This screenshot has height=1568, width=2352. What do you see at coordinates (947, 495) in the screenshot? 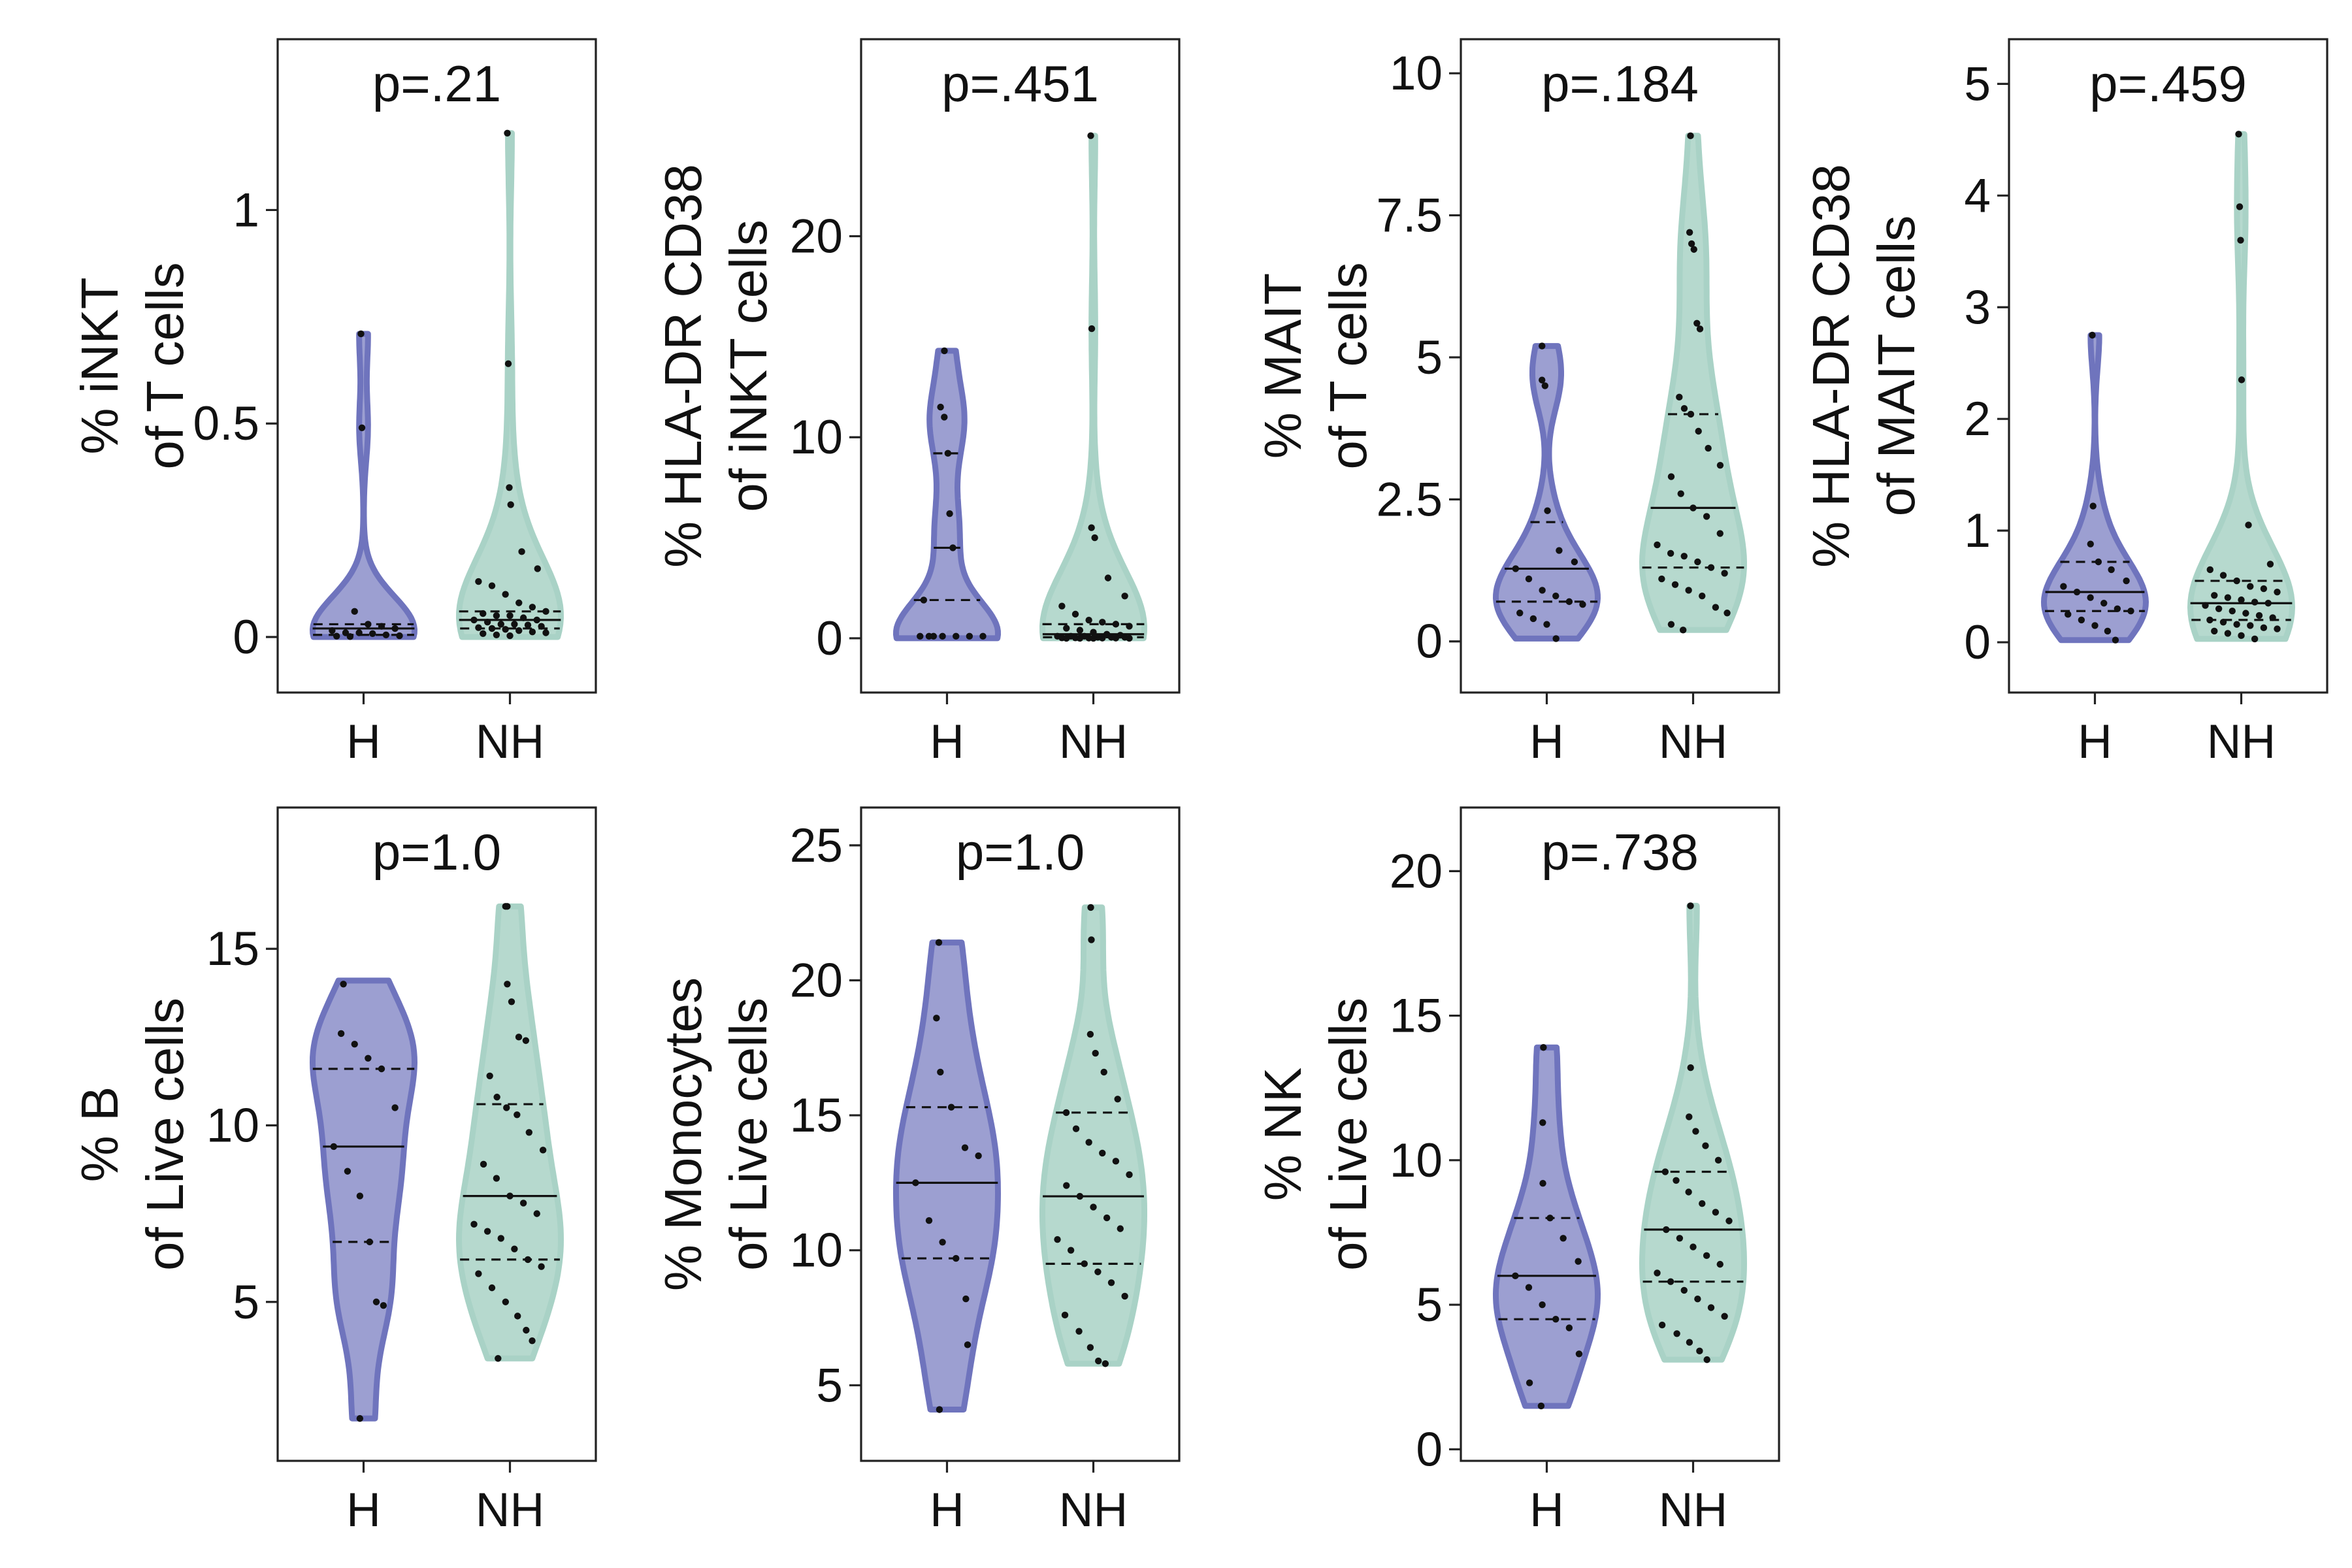
I see `violin-H` at bounding box center [947, 495].